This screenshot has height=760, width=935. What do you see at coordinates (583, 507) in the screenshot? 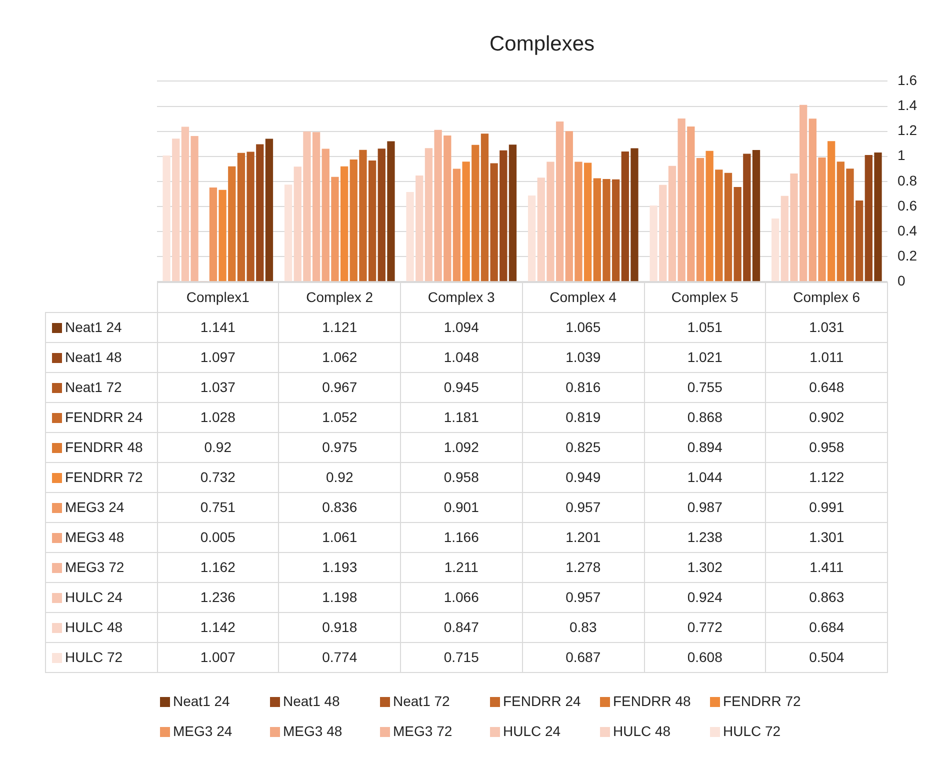
I see `data-label: 0.957` at bounding box center [583, 507].